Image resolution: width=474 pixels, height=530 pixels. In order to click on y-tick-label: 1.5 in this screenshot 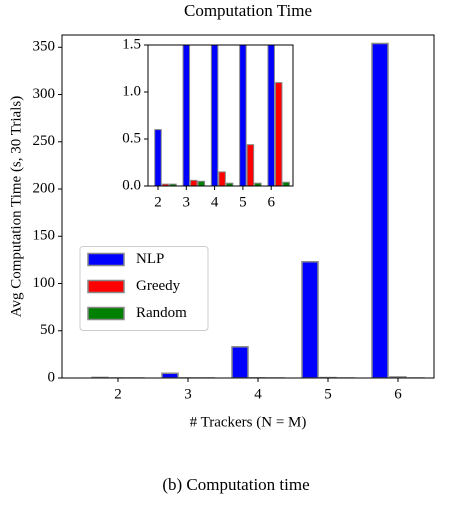, I will do `click(131, 44)`.